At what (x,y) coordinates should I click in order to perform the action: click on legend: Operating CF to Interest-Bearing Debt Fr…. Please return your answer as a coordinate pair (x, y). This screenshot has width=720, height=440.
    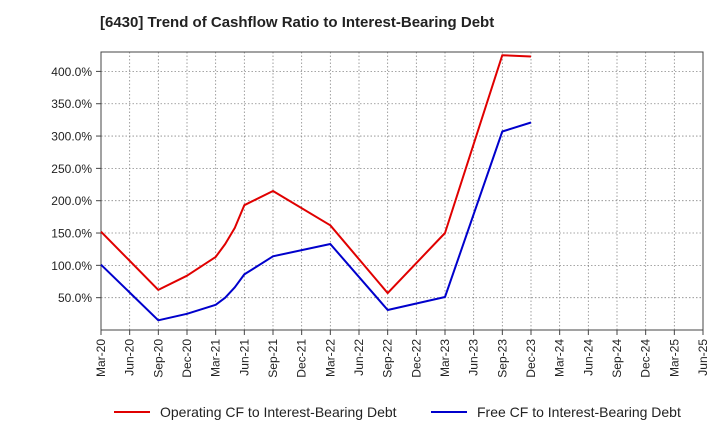
    Looking at the image, I should click on (360, 415).